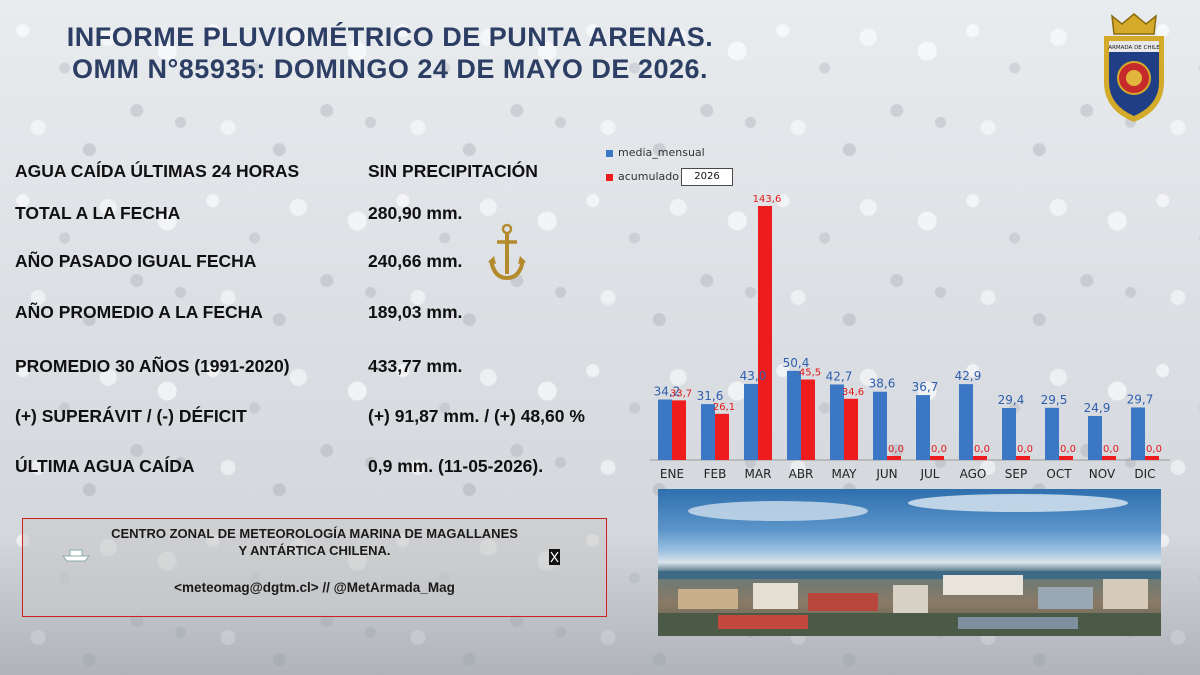 Image resolution: width=1200 pixels, height=675 pixels. I want to click on legend-media: media_mensual, so click(655, 152).